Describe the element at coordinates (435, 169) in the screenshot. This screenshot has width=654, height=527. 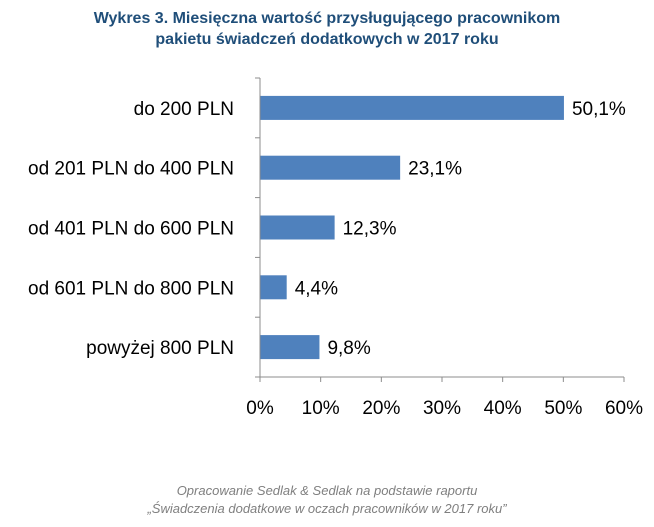
I see `value-label-2: 23,1%` at that location.